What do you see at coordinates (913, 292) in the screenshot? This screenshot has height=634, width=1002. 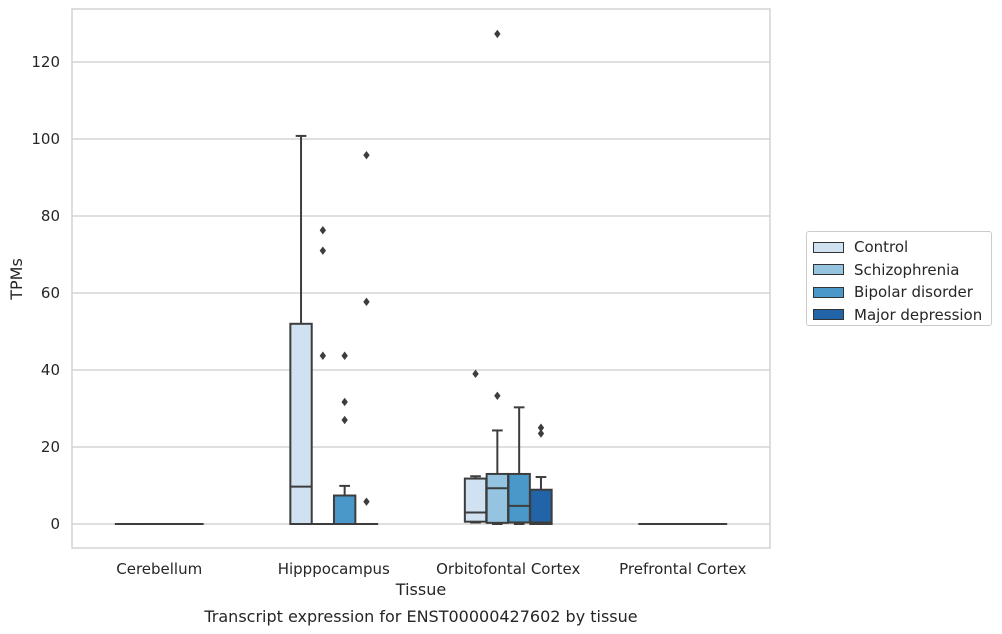 I see `legend-label: Bipolar disorder` at bounding box center [913, 292].